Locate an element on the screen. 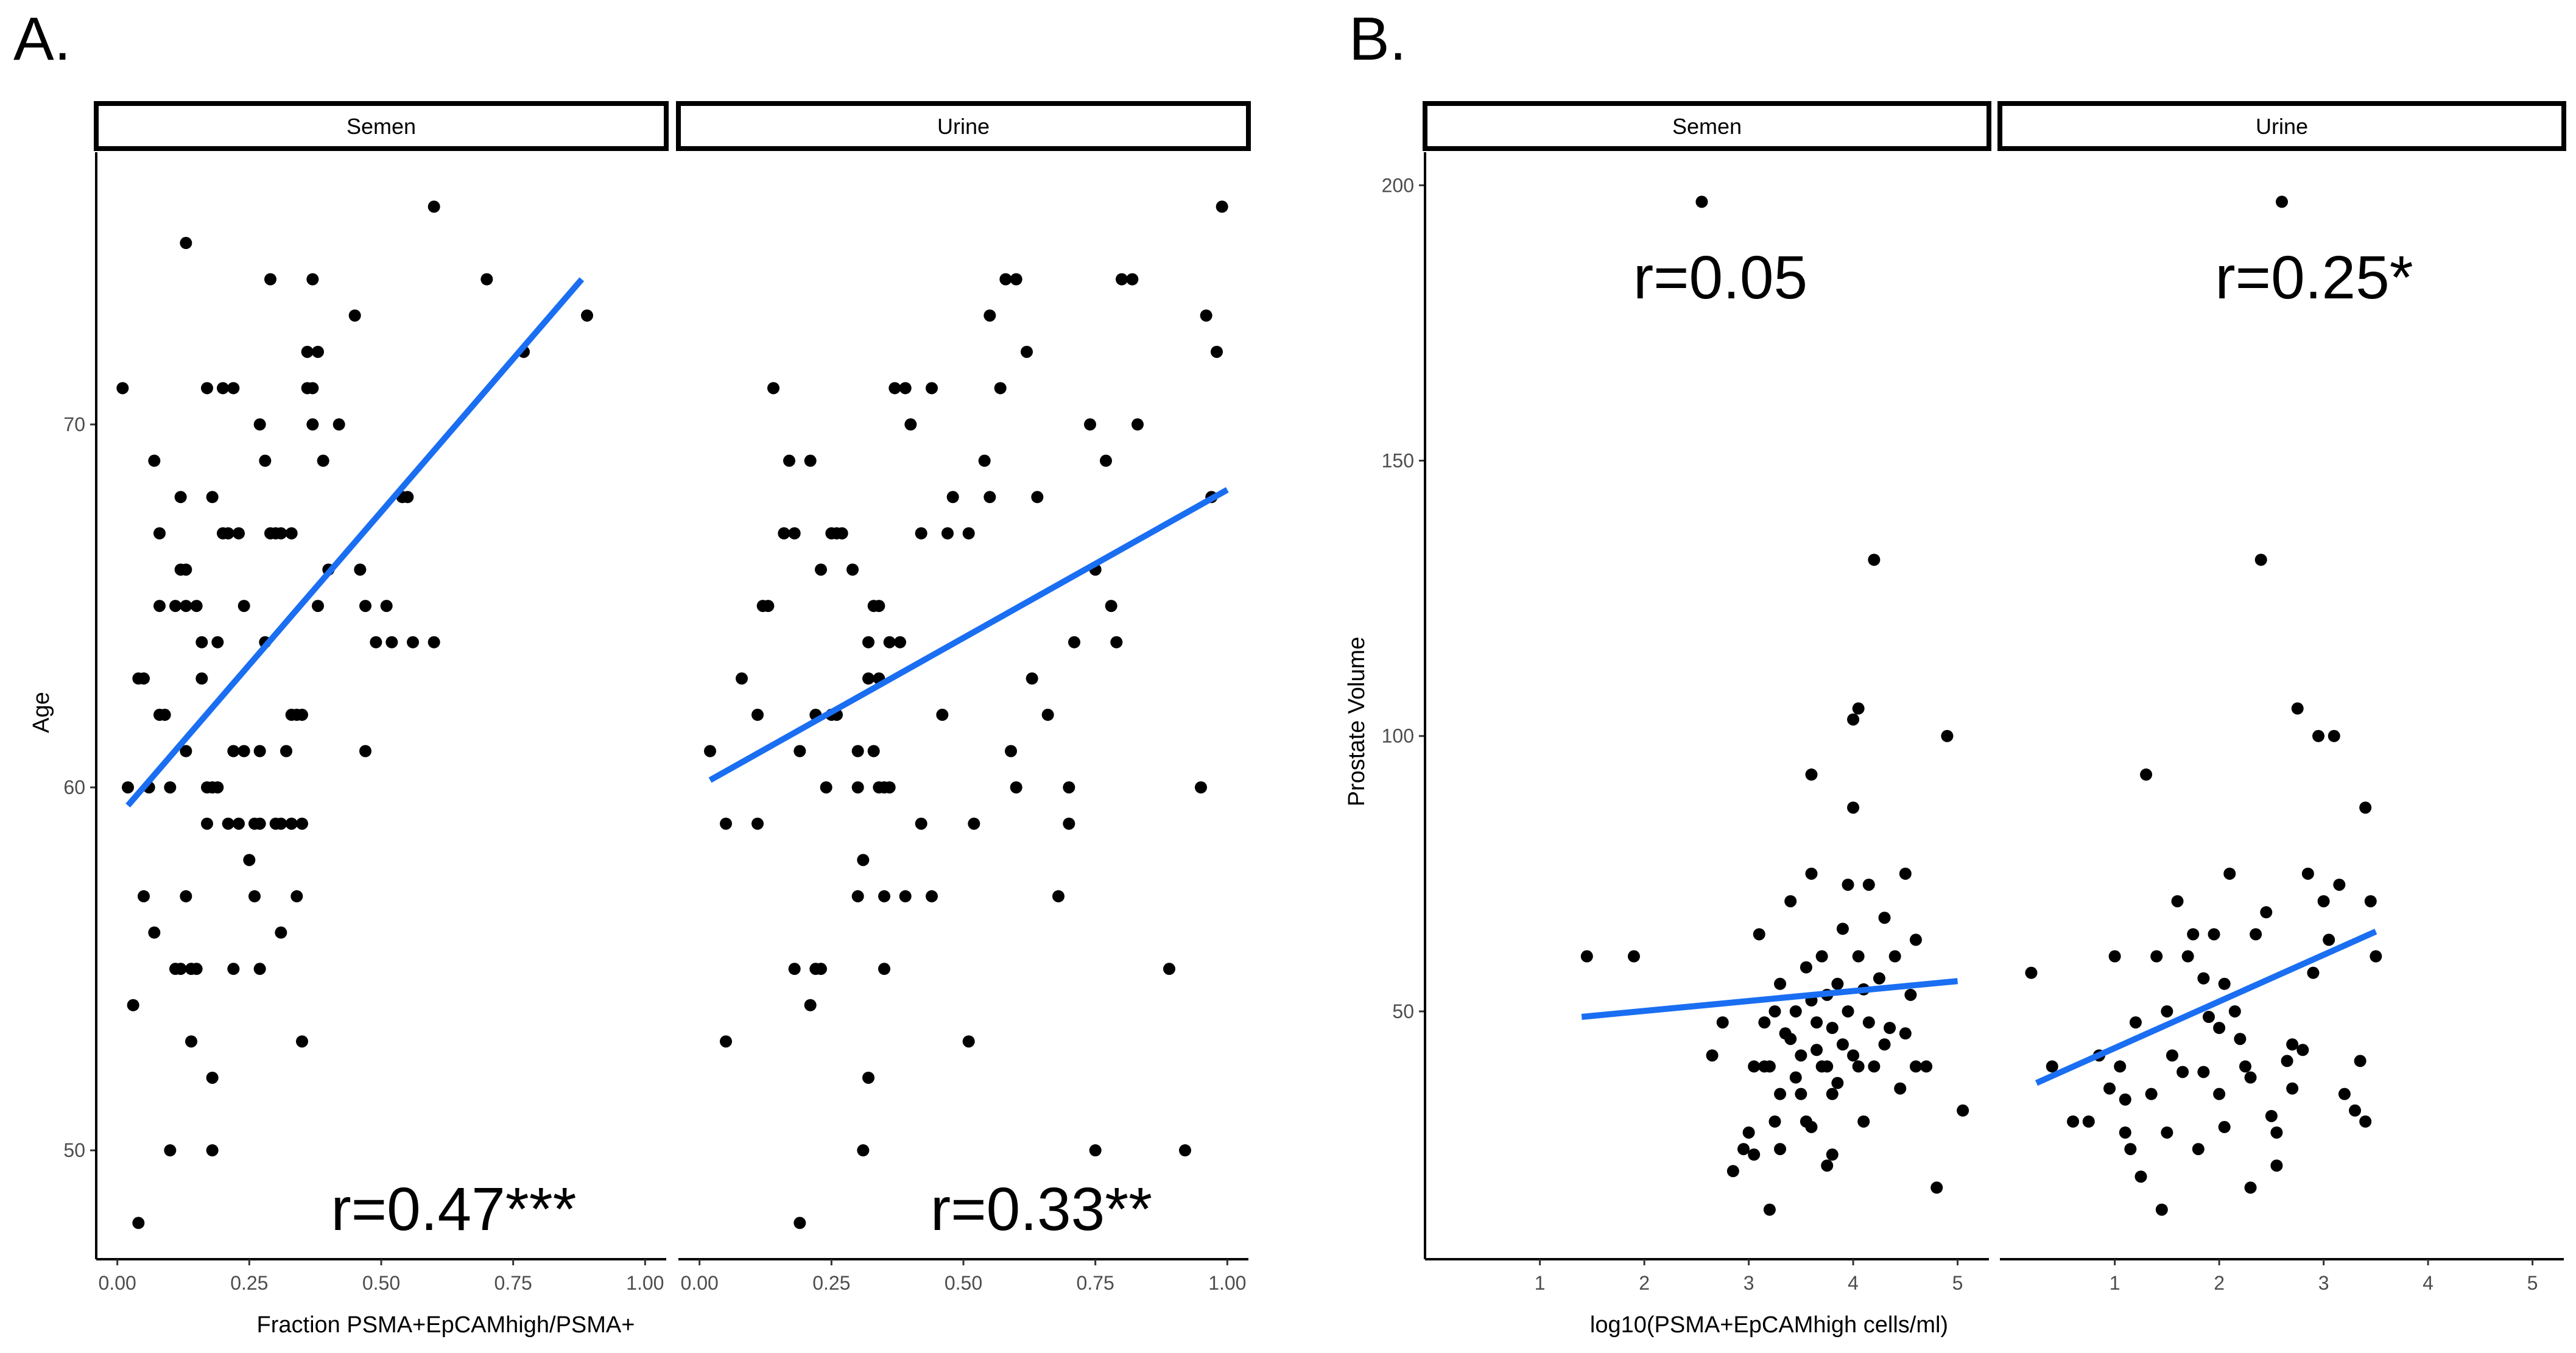 The width and height of the screenshot is (2576, 1353). panel-b-facet-urine-r-label: r=0.25* is located at coordinates (2314, 278).